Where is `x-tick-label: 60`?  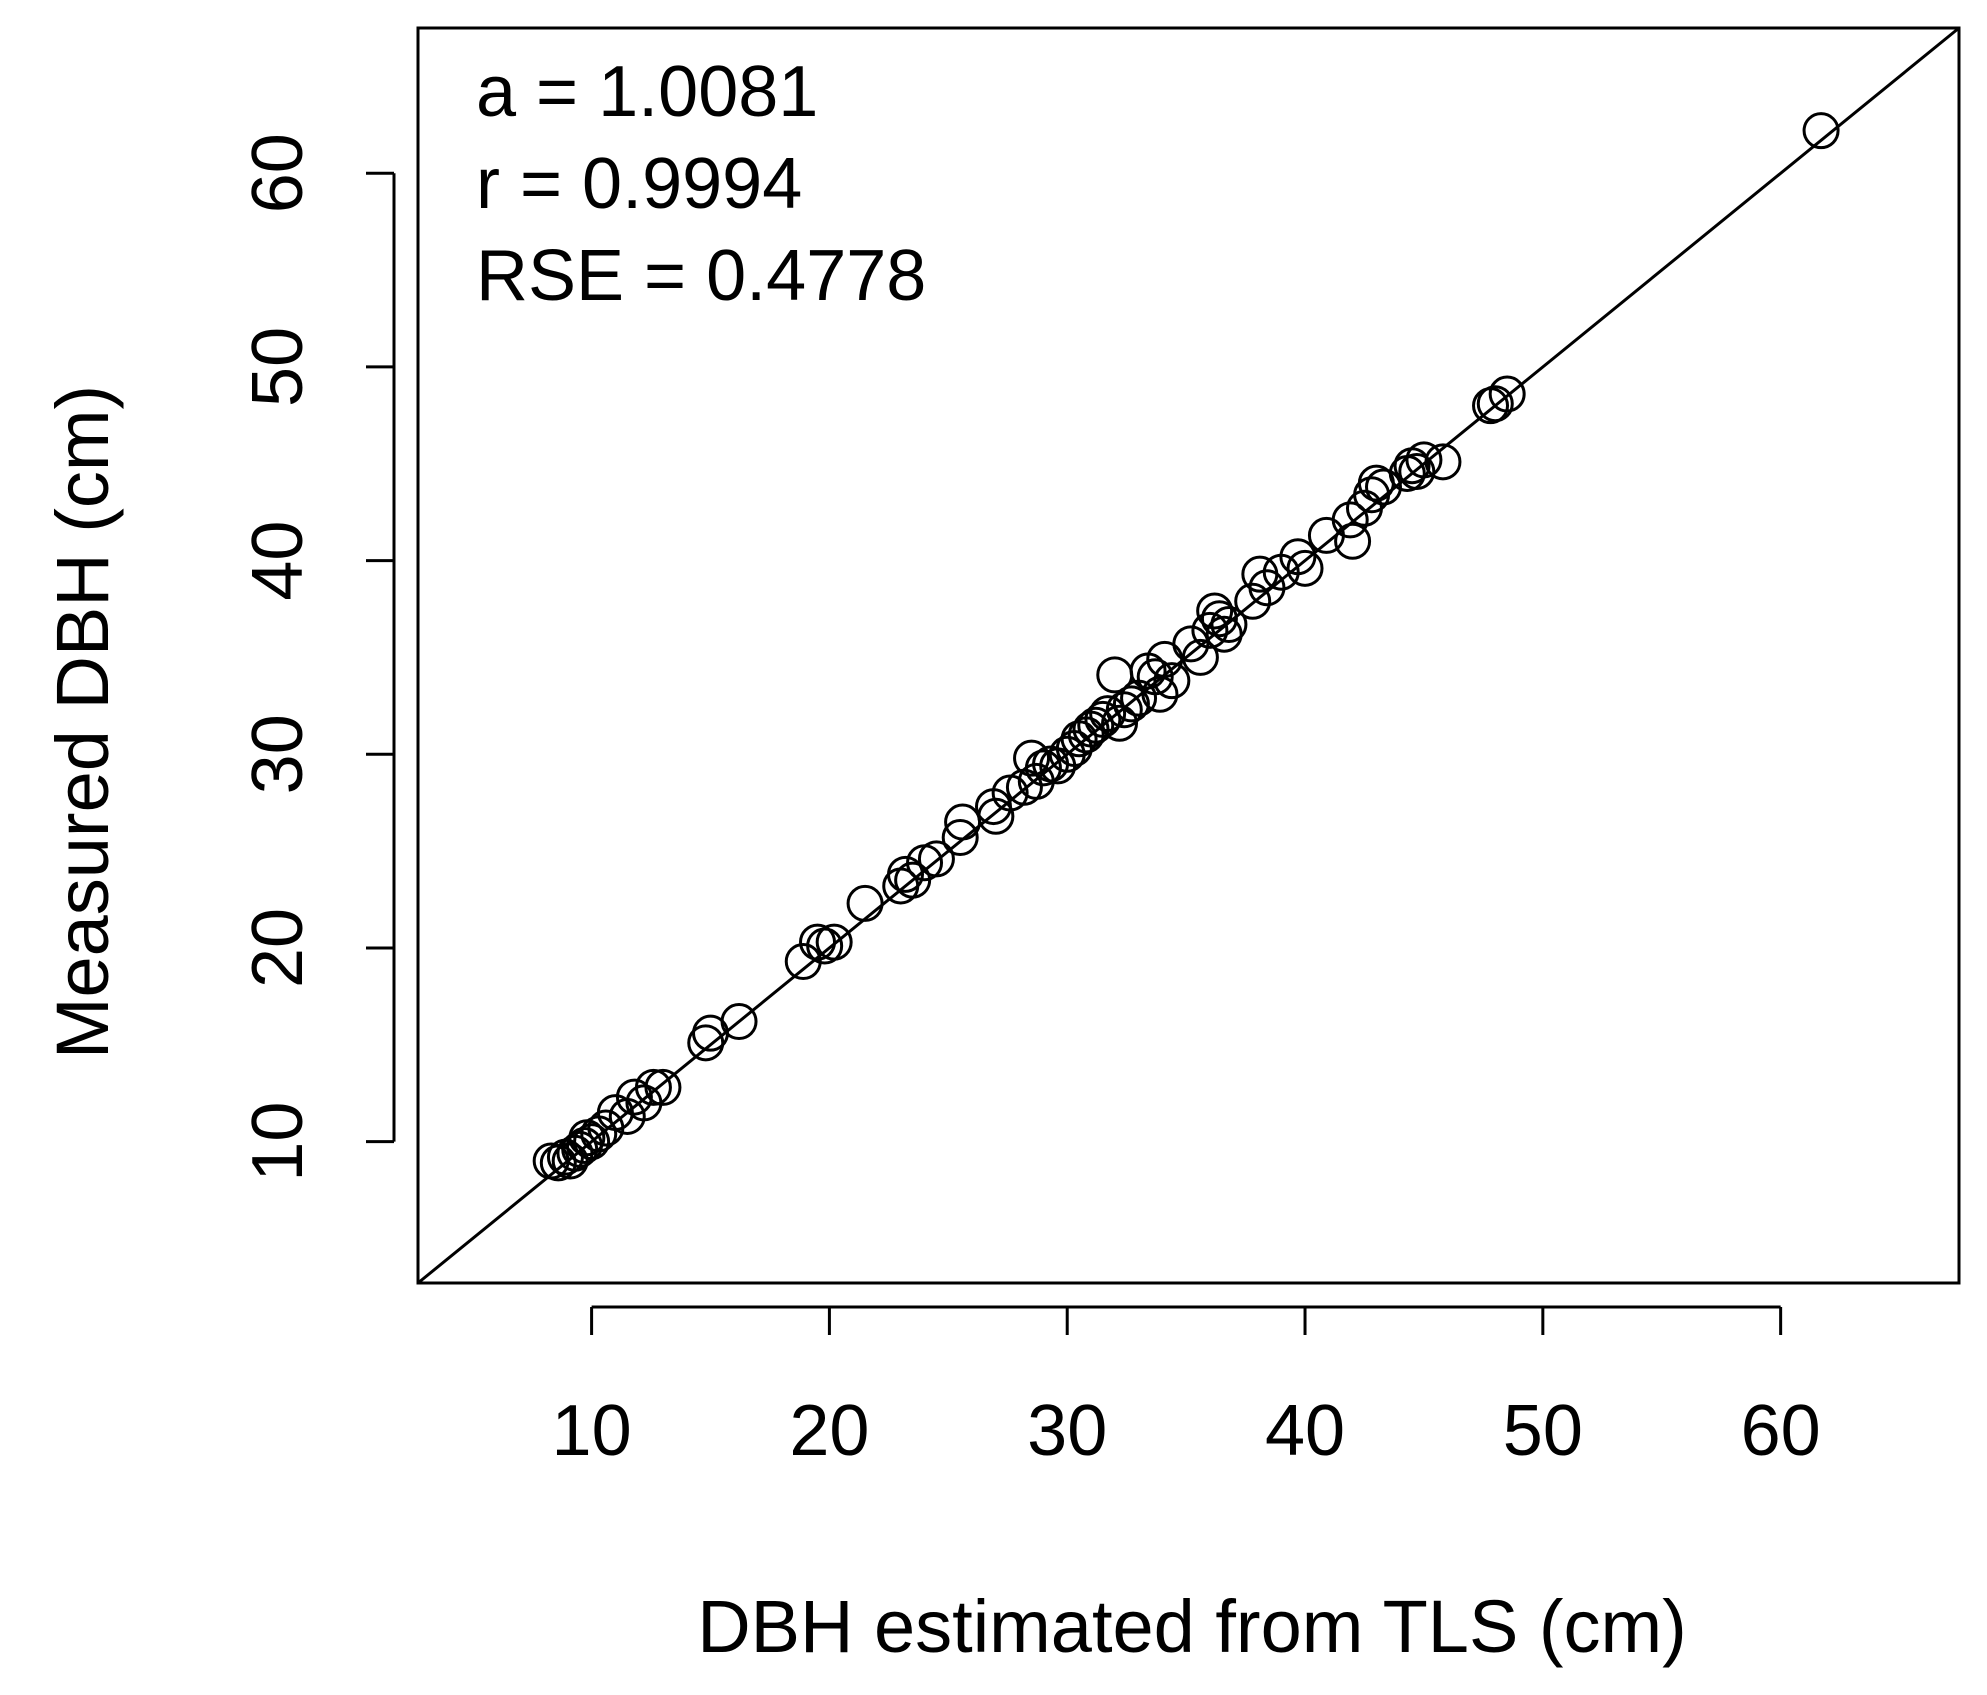 x-tick-label: 60 is located at coordinates (1781, 1431).